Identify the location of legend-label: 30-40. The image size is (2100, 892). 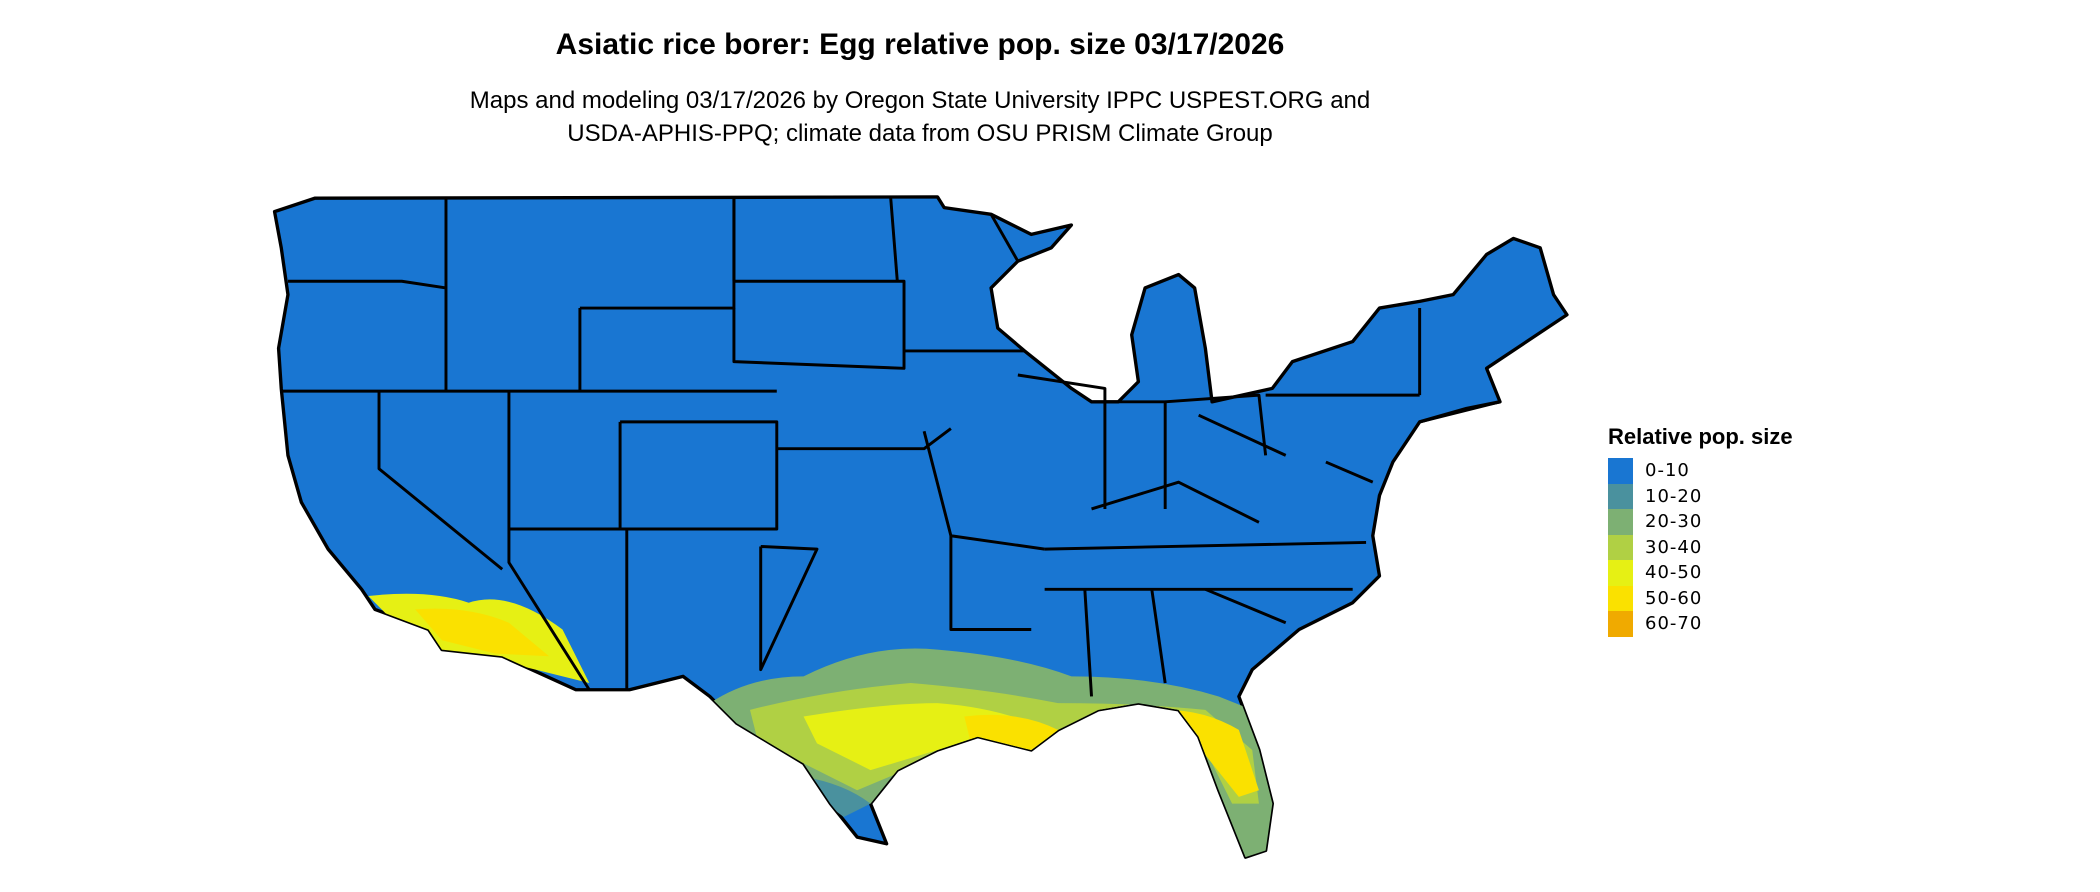
(1674, 547).